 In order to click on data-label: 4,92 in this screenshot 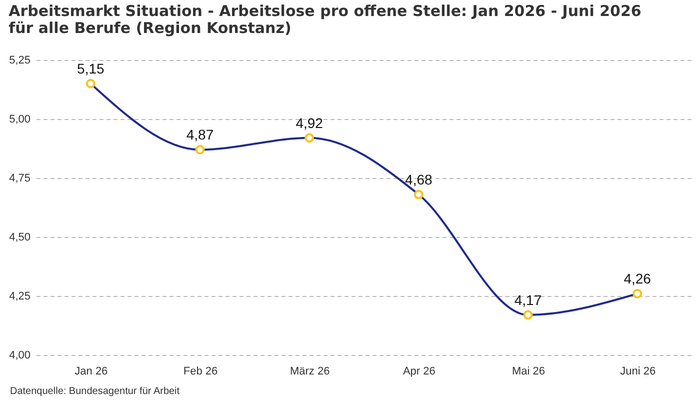, I will do `click(310, 122)`.